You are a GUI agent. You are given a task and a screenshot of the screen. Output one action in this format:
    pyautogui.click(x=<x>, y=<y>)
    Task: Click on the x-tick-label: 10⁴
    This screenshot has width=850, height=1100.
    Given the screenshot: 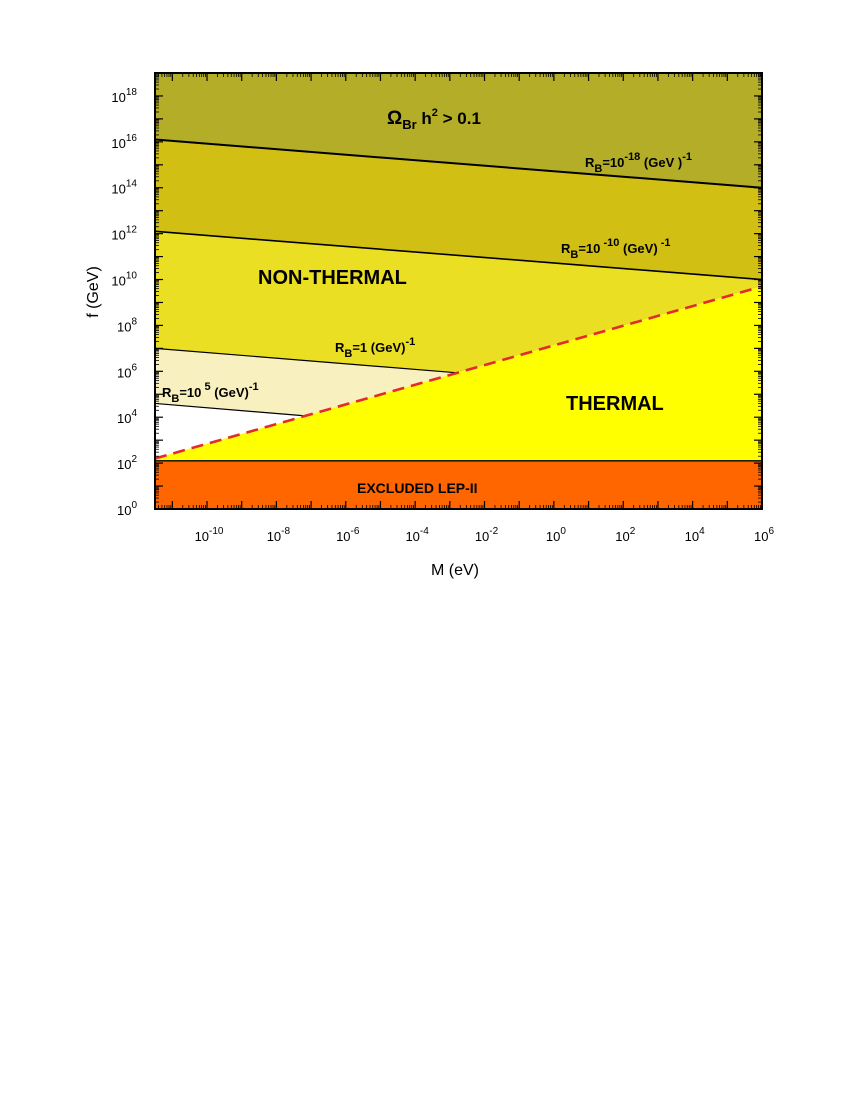 What is the action you would take?
    pyautogui.click(x=695, y=535)
    